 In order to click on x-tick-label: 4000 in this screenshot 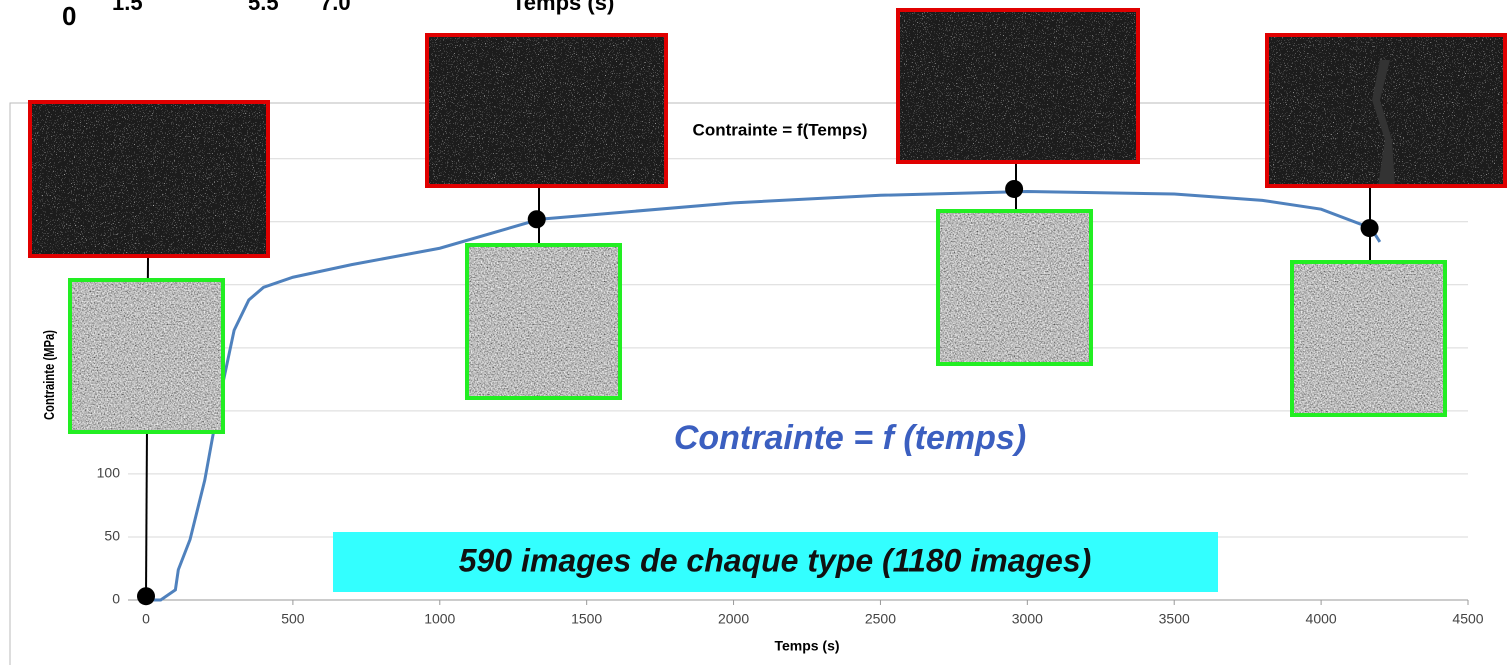, I will do `click(1321, 619)`.